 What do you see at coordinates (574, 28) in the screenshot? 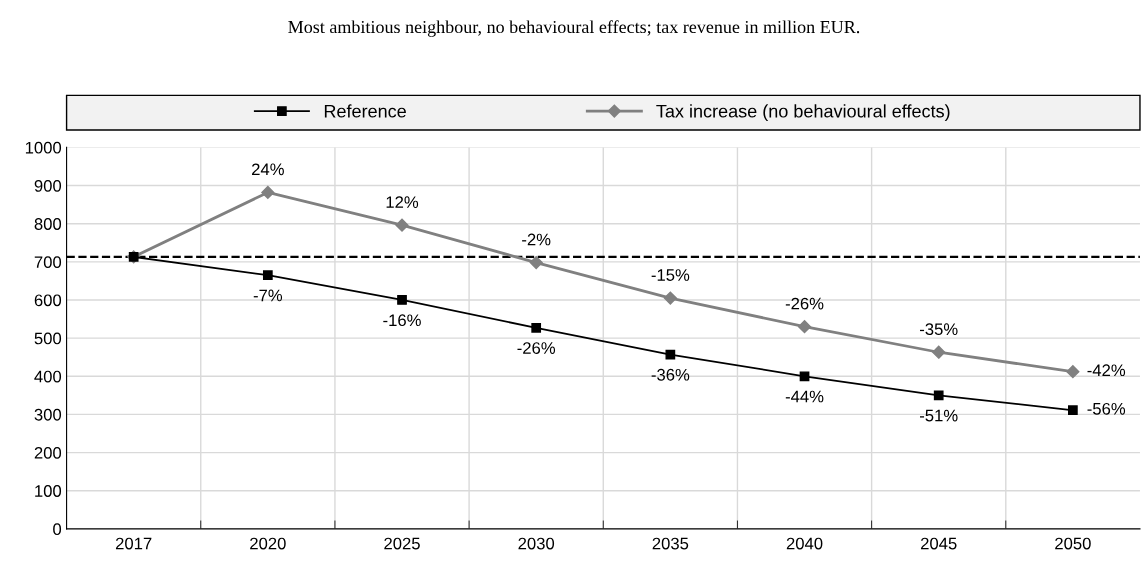
I see `chart-title: Most ambitious neighbour, no behavioural effects; tax revenue in million EUR.` at bounding box center [574, 28].